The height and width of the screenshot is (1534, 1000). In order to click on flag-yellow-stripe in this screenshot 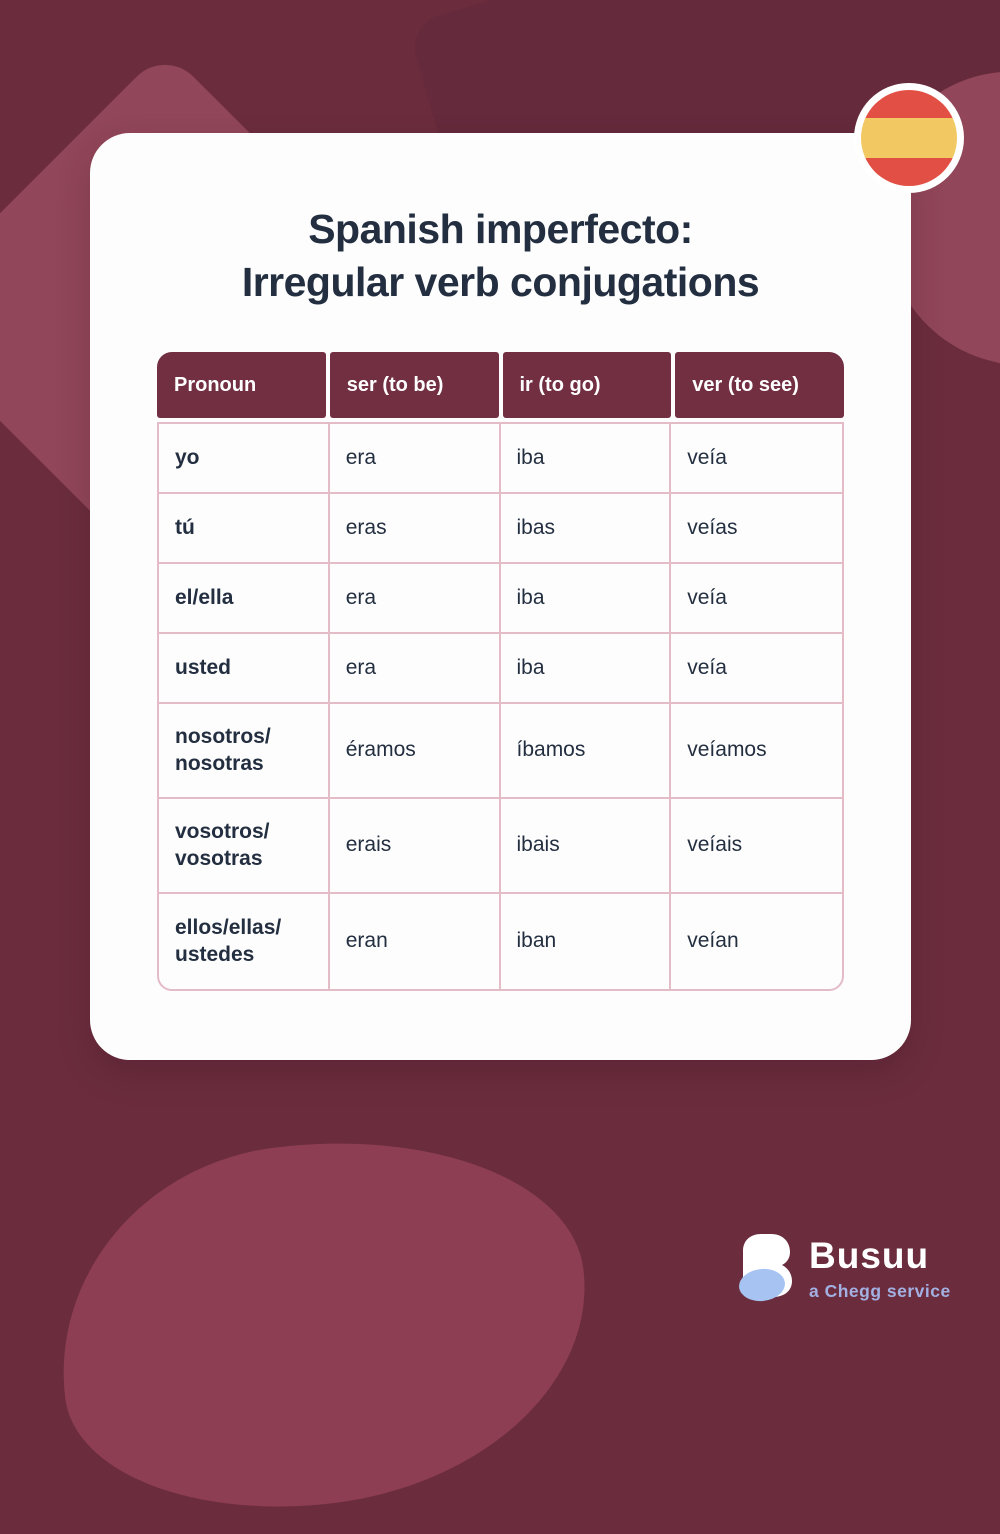, I will do `click(909, 138)`.